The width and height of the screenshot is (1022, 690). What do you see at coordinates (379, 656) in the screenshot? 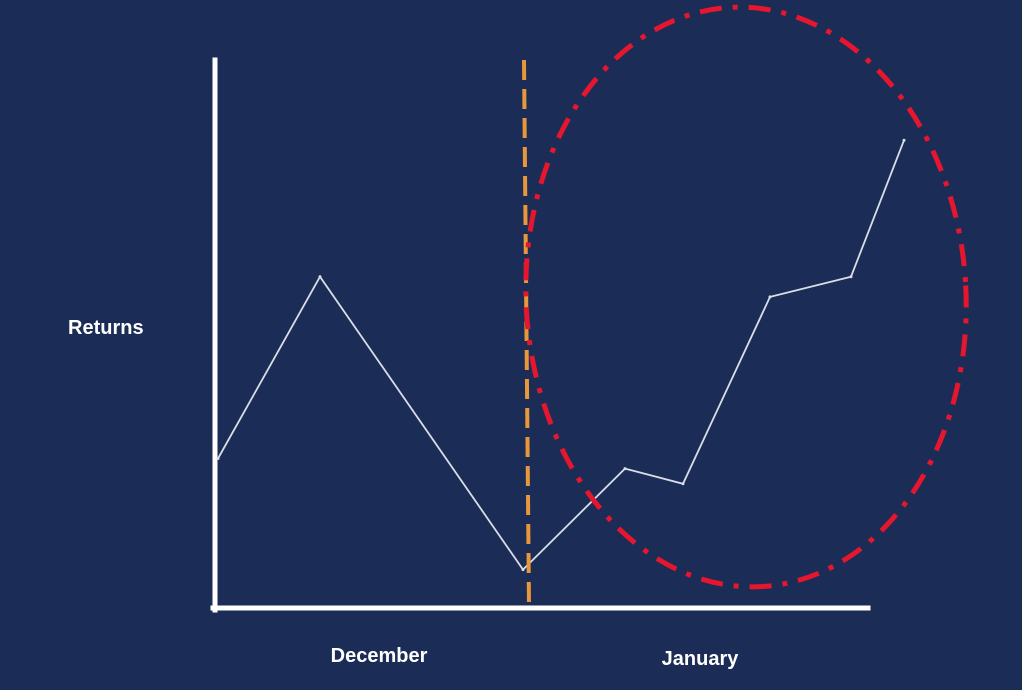
I see `period-label-december: December` at bounding box center [379, 656].